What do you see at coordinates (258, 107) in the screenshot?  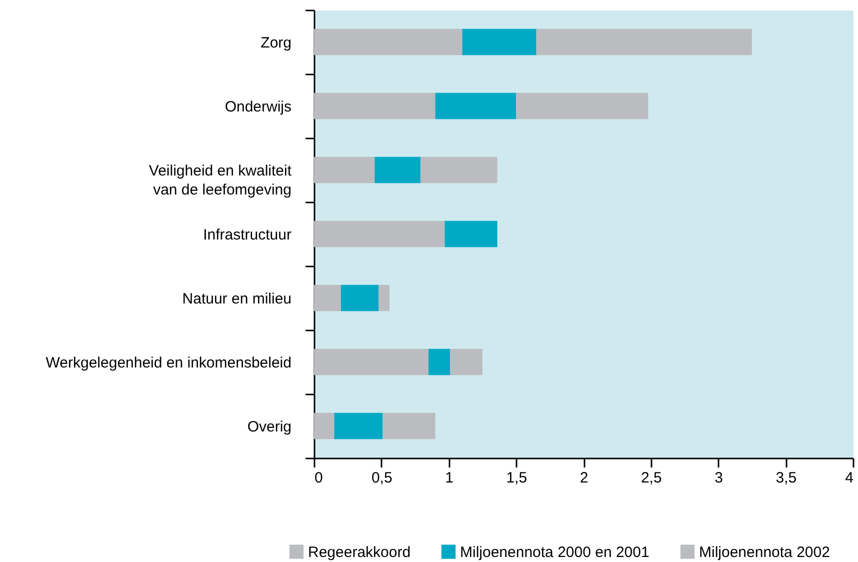 I see `y-tick-label: Onderwijs` at bounding box center [258, 107].